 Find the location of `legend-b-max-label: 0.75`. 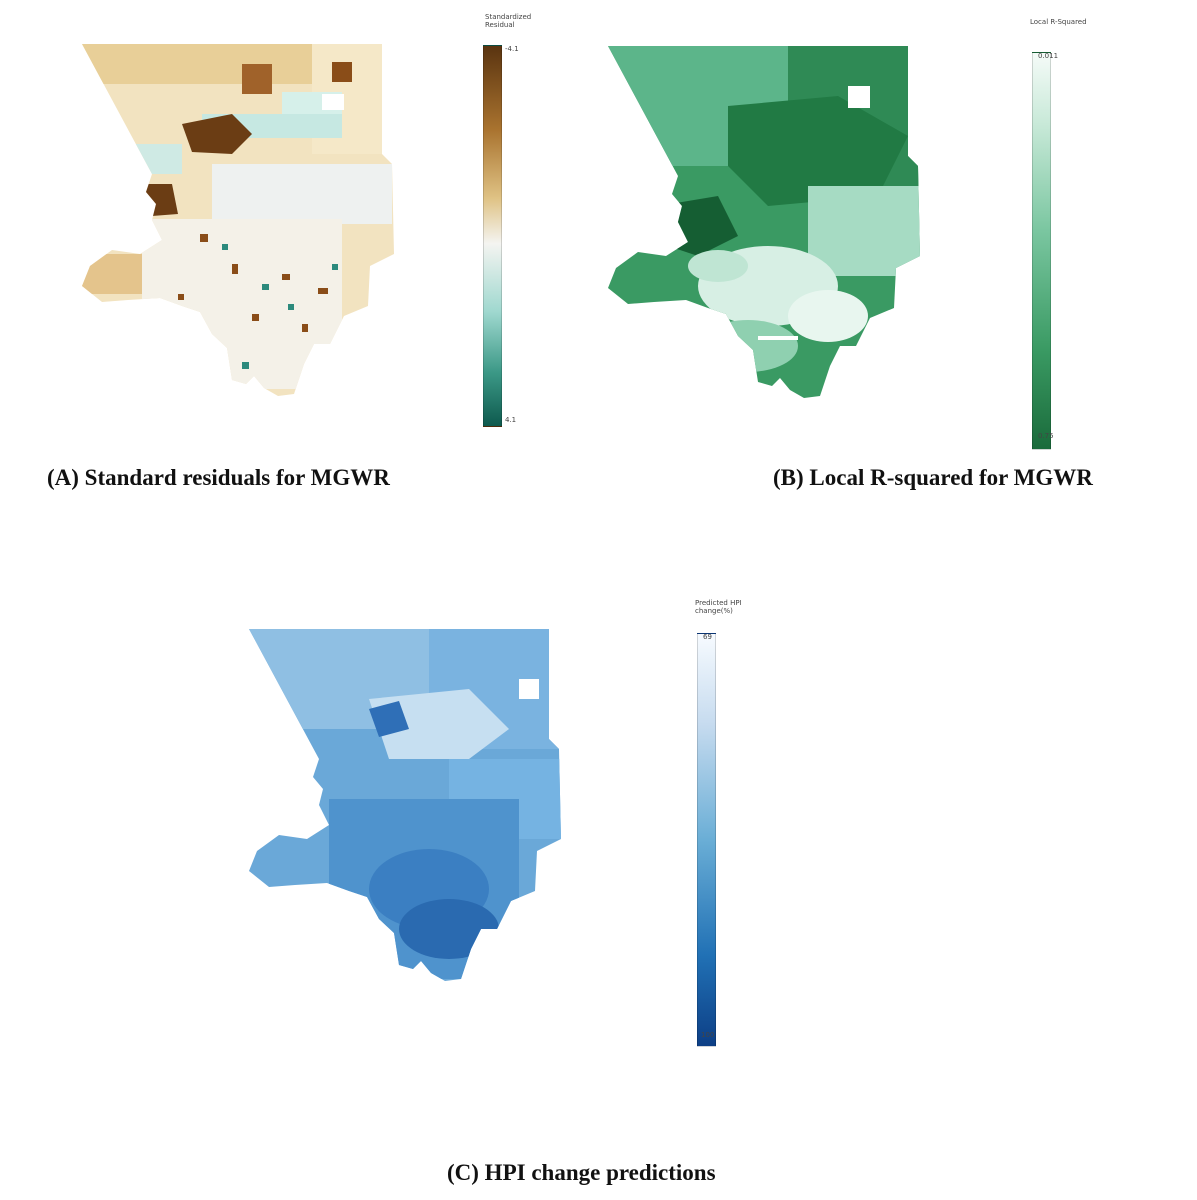

legend-b-max-label: 0.75 is located at coordinates (1046, 436).